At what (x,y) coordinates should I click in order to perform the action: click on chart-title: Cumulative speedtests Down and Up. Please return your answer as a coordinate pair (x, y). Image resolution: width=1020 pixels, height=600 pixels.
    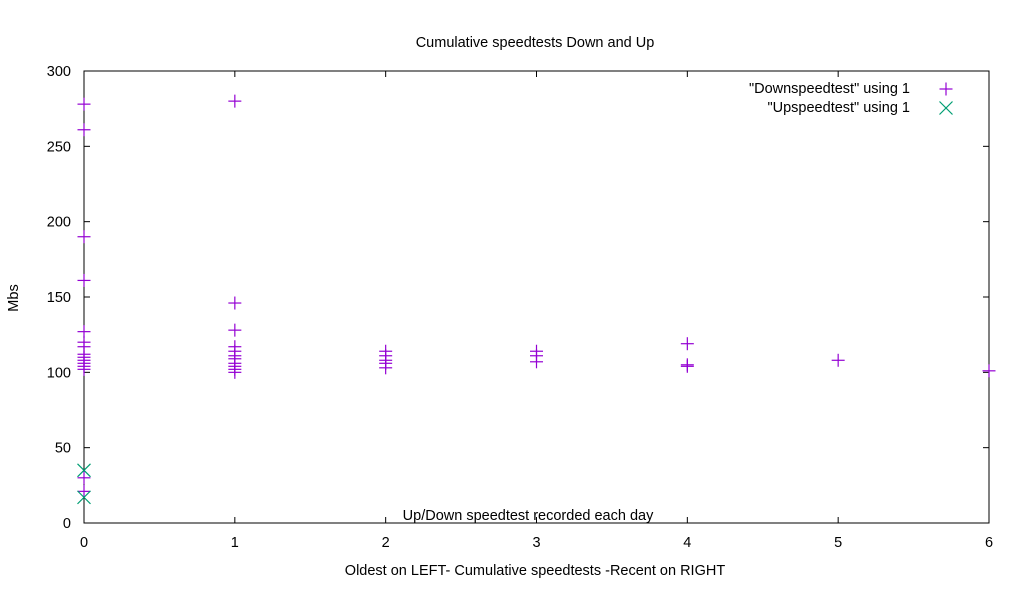
    Looking at the image, I should click on (535, 43).